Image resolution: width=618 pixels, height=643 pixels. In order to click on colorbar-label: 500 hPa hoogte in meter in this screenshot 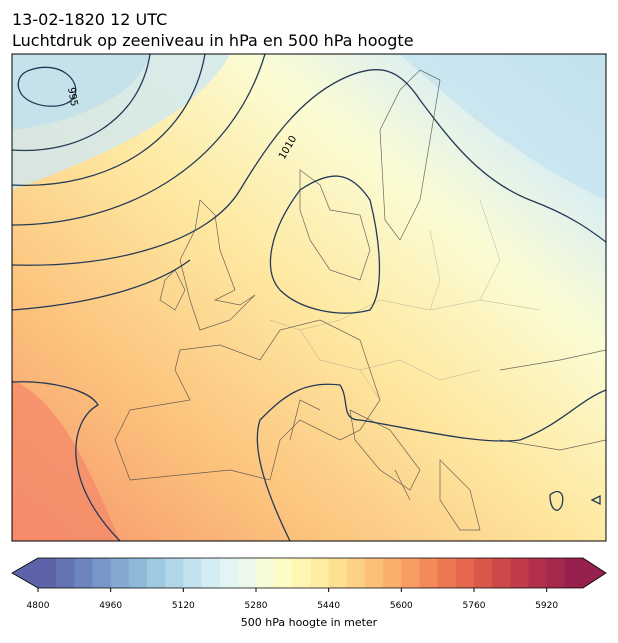, I will do `click(309, 622)`.